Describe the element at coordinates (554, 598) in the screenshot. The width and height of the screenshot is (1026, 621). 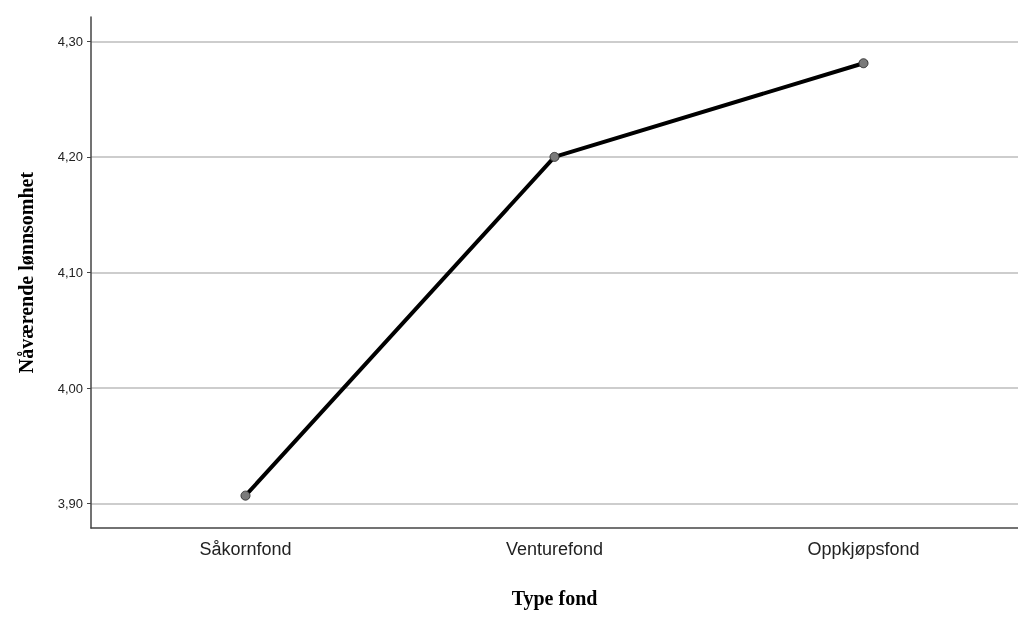
I see `x-axis-title: Type fond` at that location.